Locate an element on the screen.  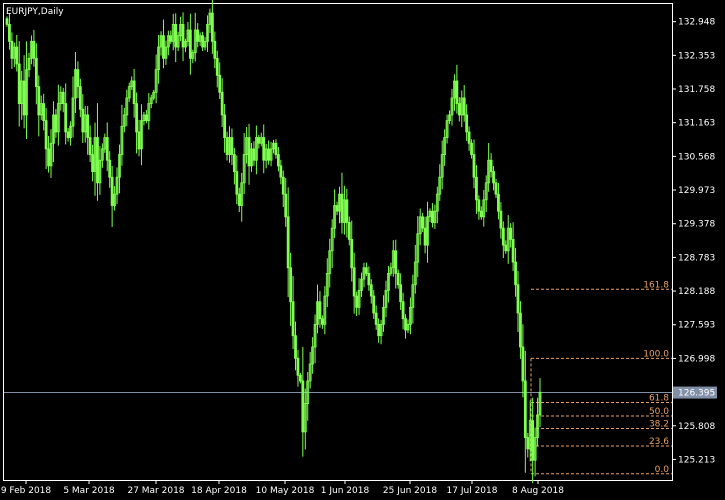
date-tick-label: 1 Jun 2018 is located at coordinates (345, 491).